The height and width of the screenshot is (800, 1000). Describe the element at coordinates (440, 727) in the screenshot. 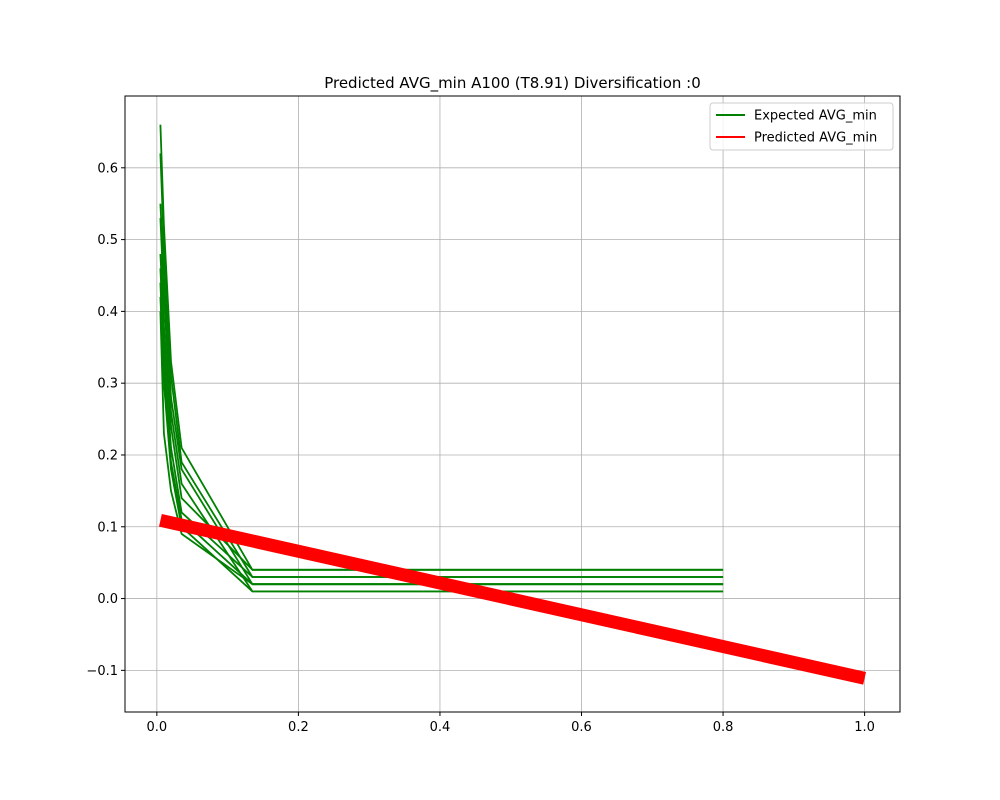

I see `x-tick-label: 0.4` at that location.